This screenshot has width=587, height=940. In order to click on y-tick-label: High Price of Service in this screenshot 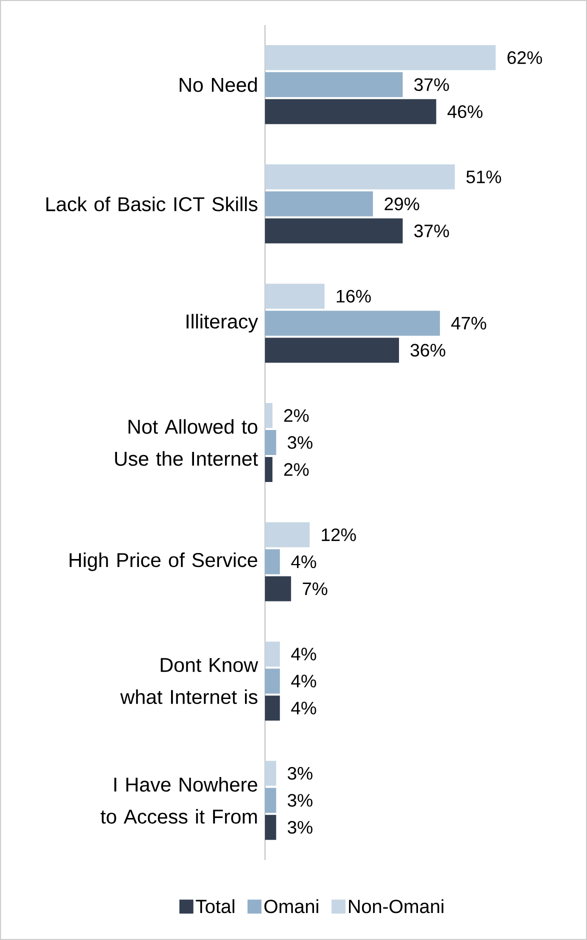, I will do `click(164, 562)`.